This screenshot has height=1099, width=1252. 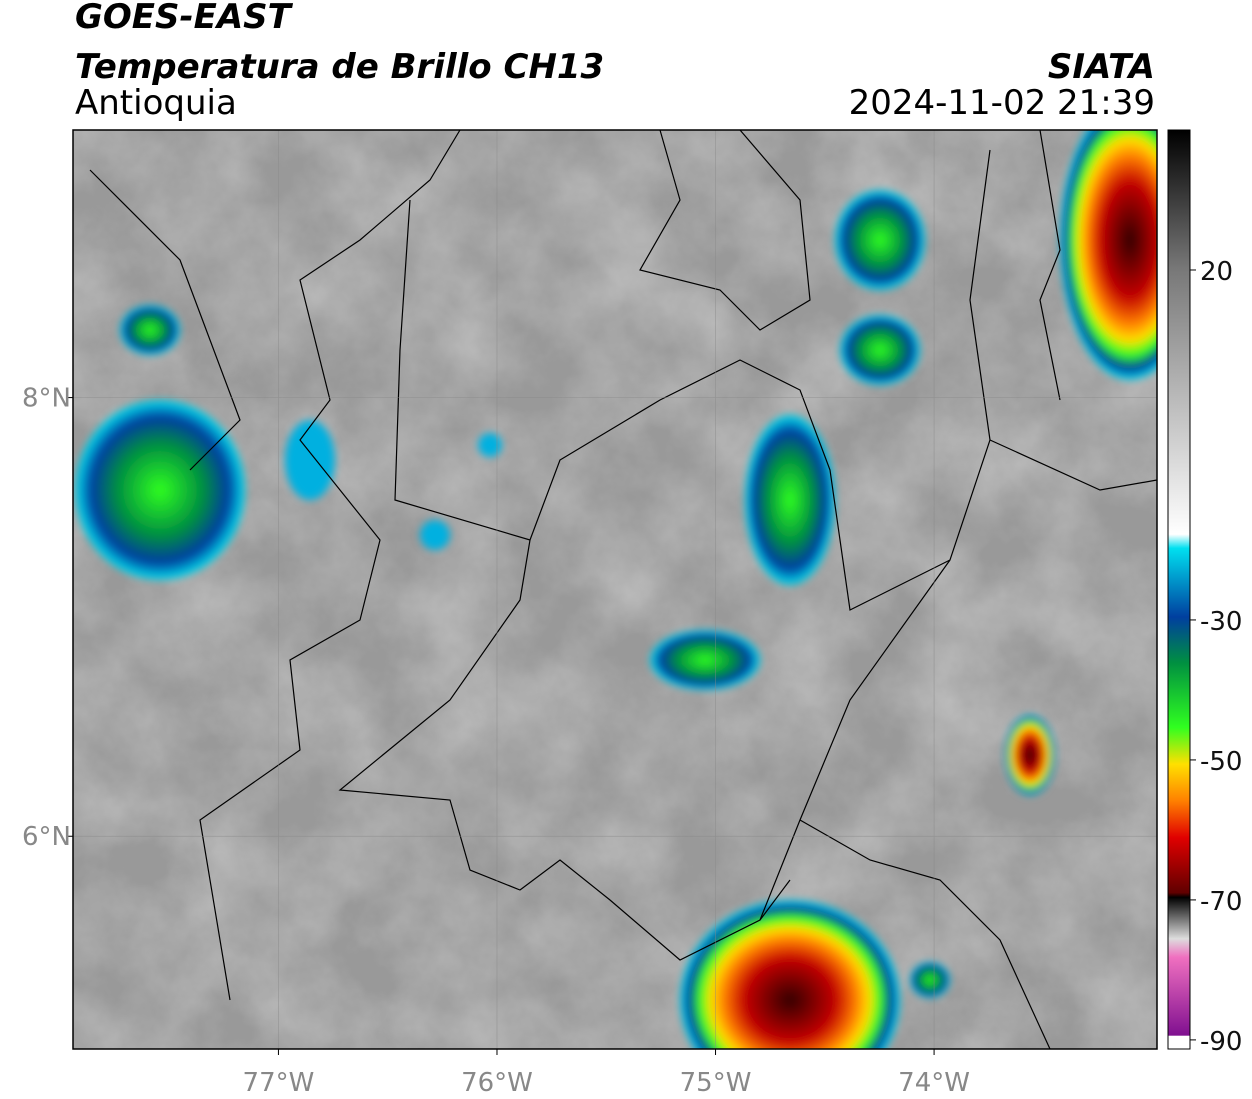 What do you see at coordinates (156, 103) in the screenshot?
I see `region: Antioquia` at bounding box center [156, 103].